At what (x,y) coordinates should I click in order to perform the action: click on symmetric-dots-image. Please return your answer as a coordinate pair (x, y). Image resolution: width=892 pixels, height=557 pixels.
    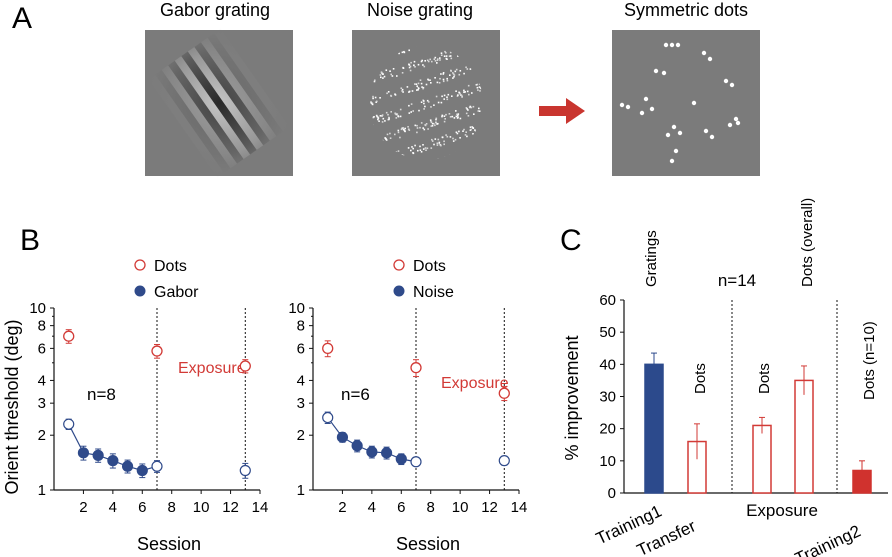
    Looking at the image, I should click on (686, 103).